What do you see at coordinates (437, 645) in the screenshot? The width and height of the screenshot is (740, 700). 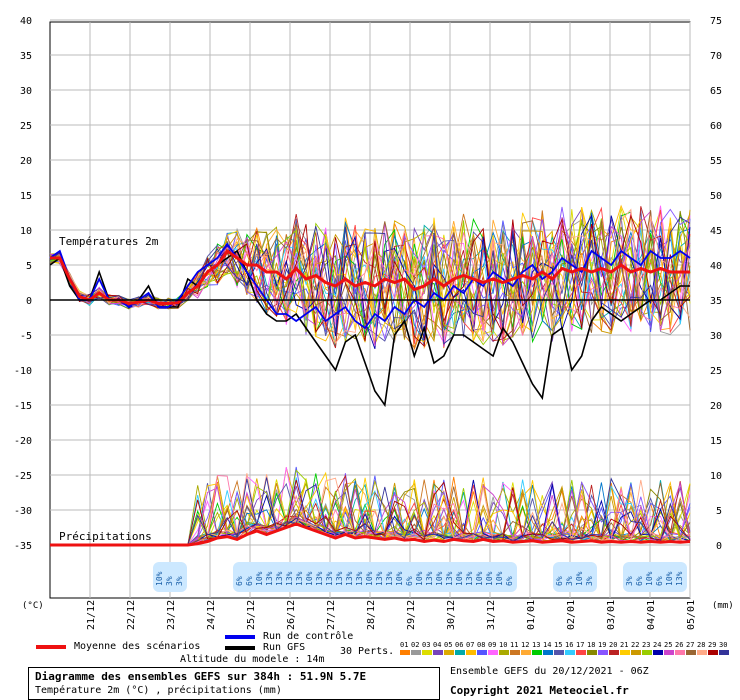 I see `pert-number: 04` at bounding box center [437, 645].